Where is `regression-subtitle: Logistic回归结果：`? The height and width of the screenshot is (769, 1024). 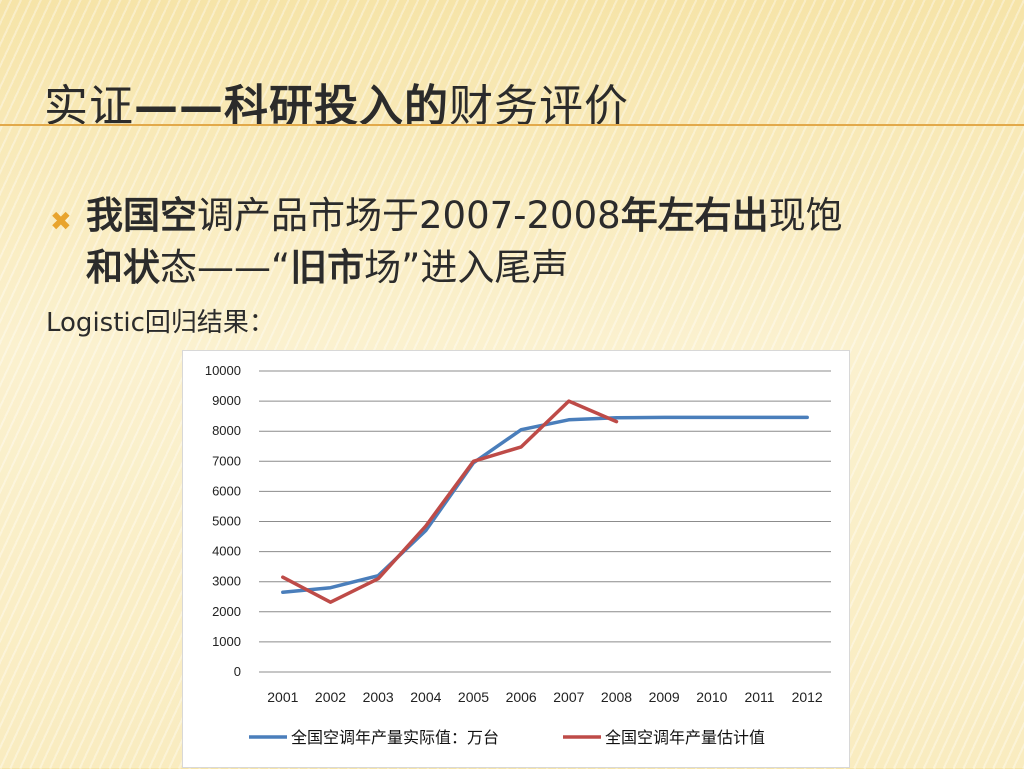
regression-subtitle: Logistic回归结果： is located at coordinates (160, 323).